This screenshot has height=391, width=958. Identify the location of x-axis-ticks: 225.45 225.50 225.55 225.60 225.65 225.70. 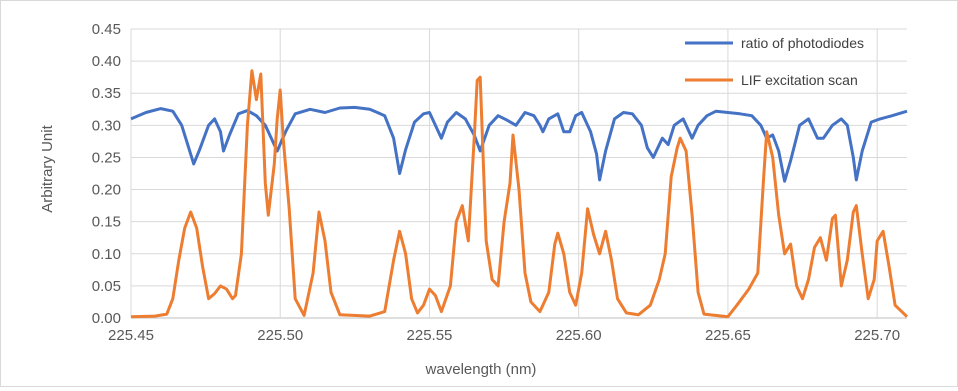
(504, 335).